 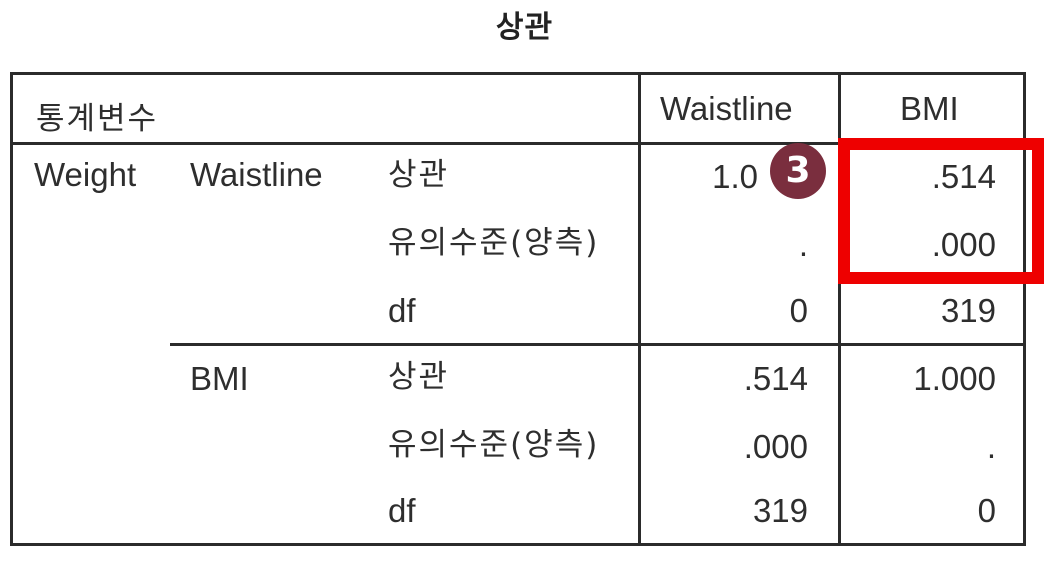 What do you see at coordinates (256, 174) in the screenshot?
I see `variable-label-waistline: Waistline` at bounding box center [256, 174].